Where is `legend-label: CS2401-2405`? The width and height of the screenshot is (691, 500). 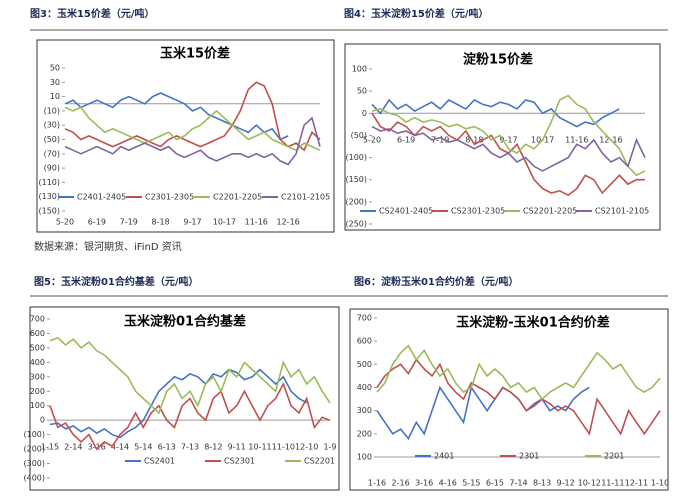
legend-label: CS2401-2405 is located at coordinates (406, 211).